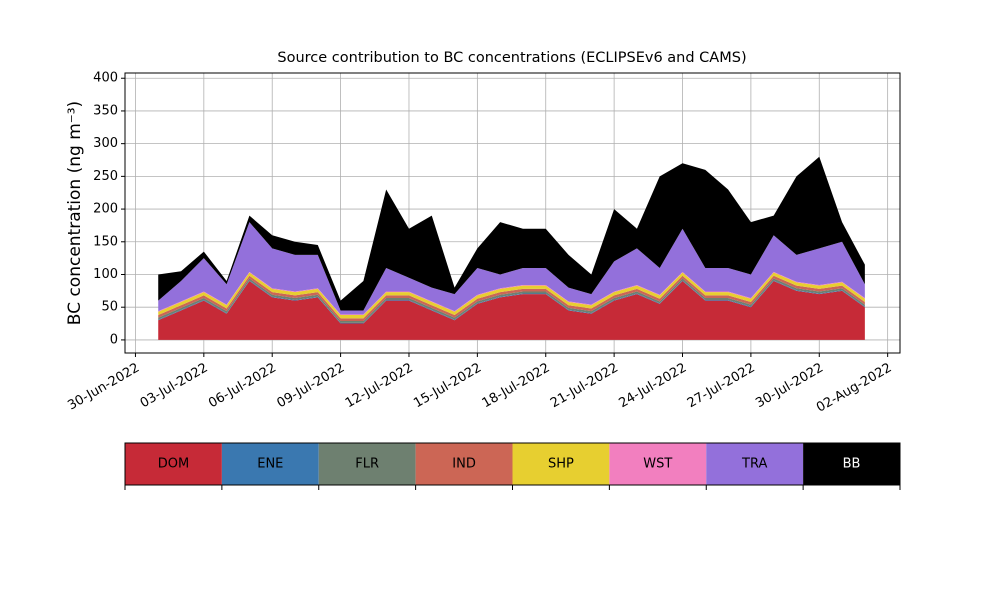 The image size is (1000, 600). Describe the element at coordinates (105, 78) in the screenshot. I see `y-tick-label: 400` at that location.